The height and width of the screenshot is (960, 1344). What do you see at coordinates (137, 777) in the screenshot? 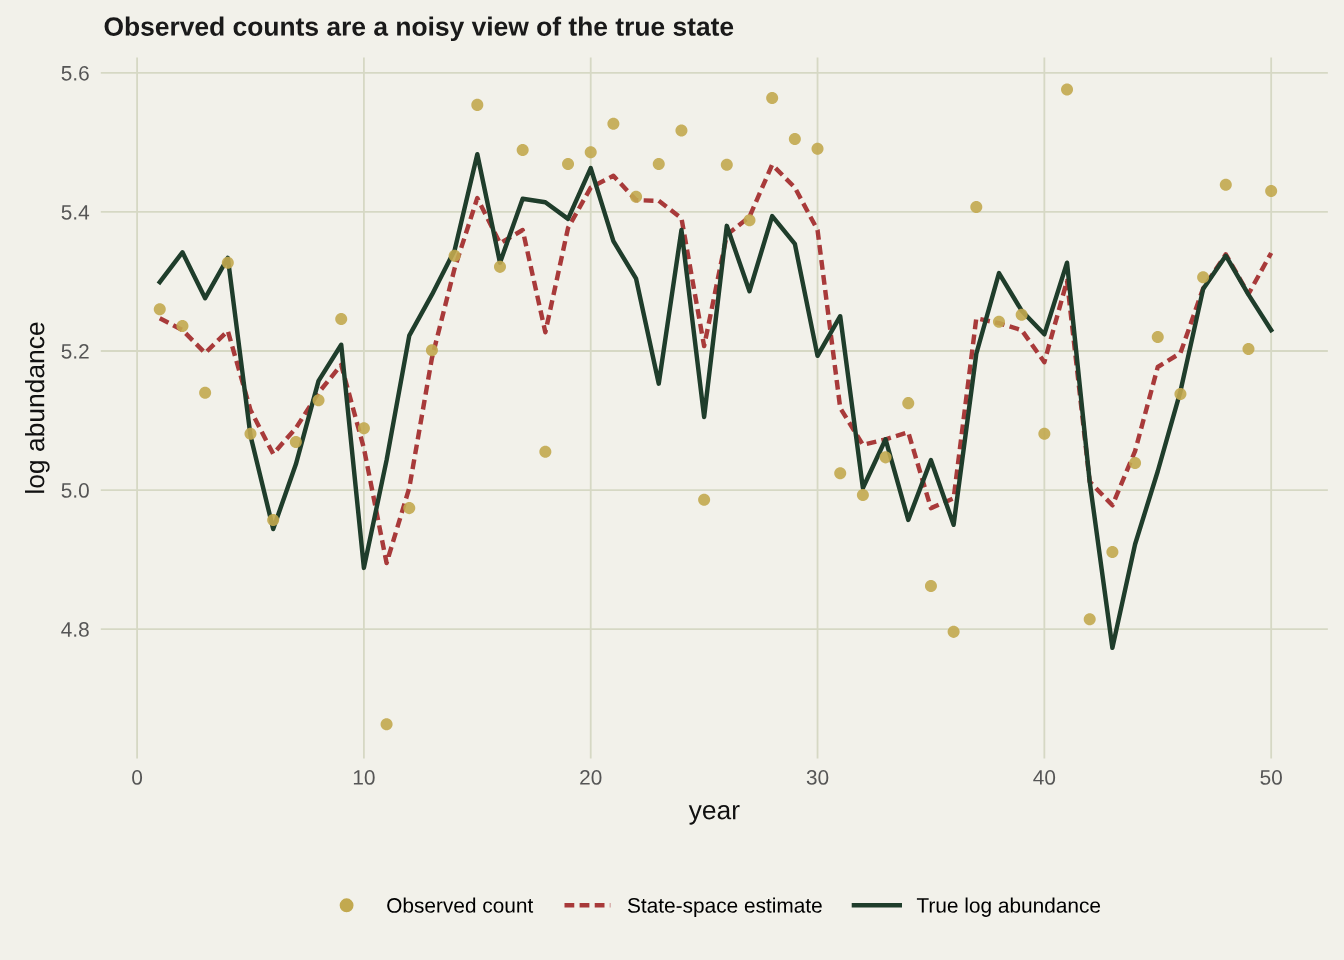
I see `x-tick-label: 0` at bounding box center [137, 777].